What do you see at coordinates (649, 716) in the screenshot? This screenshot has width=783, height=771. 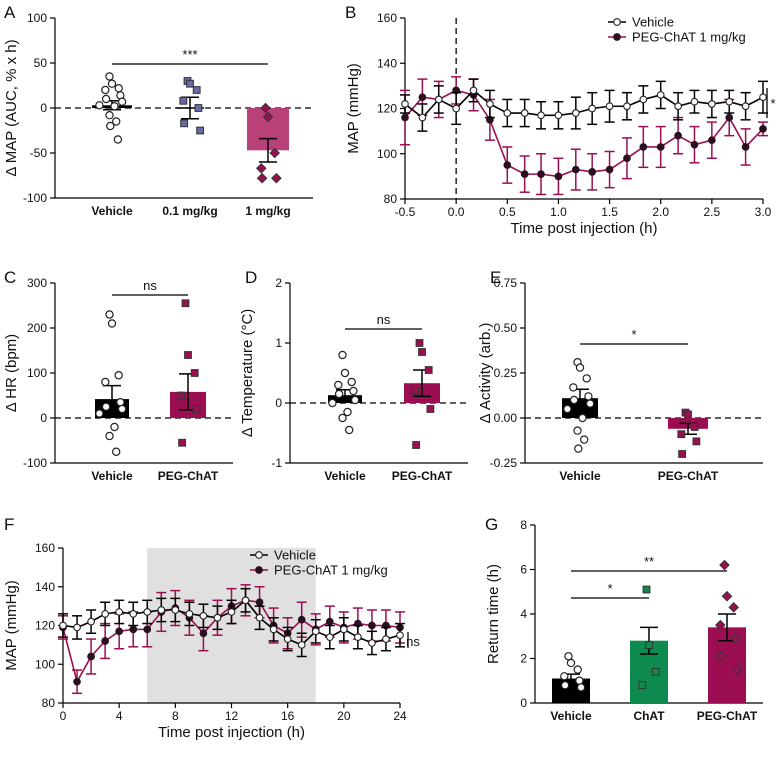 I see `x-category-label: ChAT` at bounding box center [649, 716].